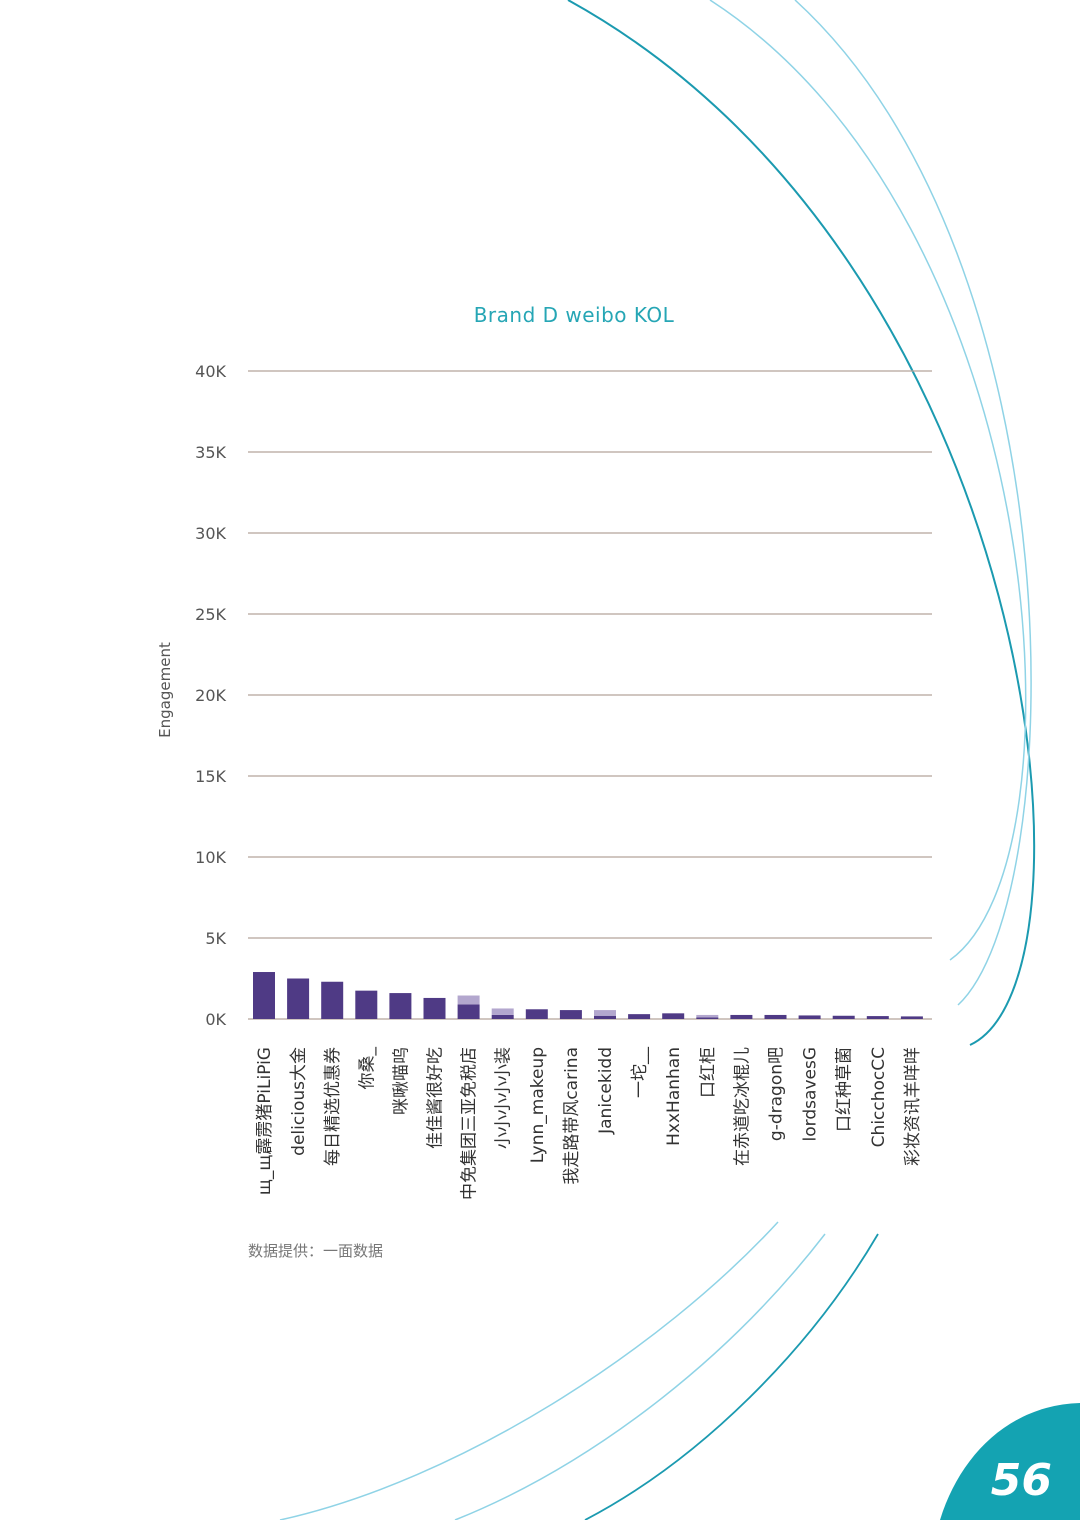 The width and height of the screenshot is (1080, 1520). What do you see at coordinates (367, 1068) in the screenshot?
I see `x-tick-label: 你桑_` at bounding box center [367, 1068].